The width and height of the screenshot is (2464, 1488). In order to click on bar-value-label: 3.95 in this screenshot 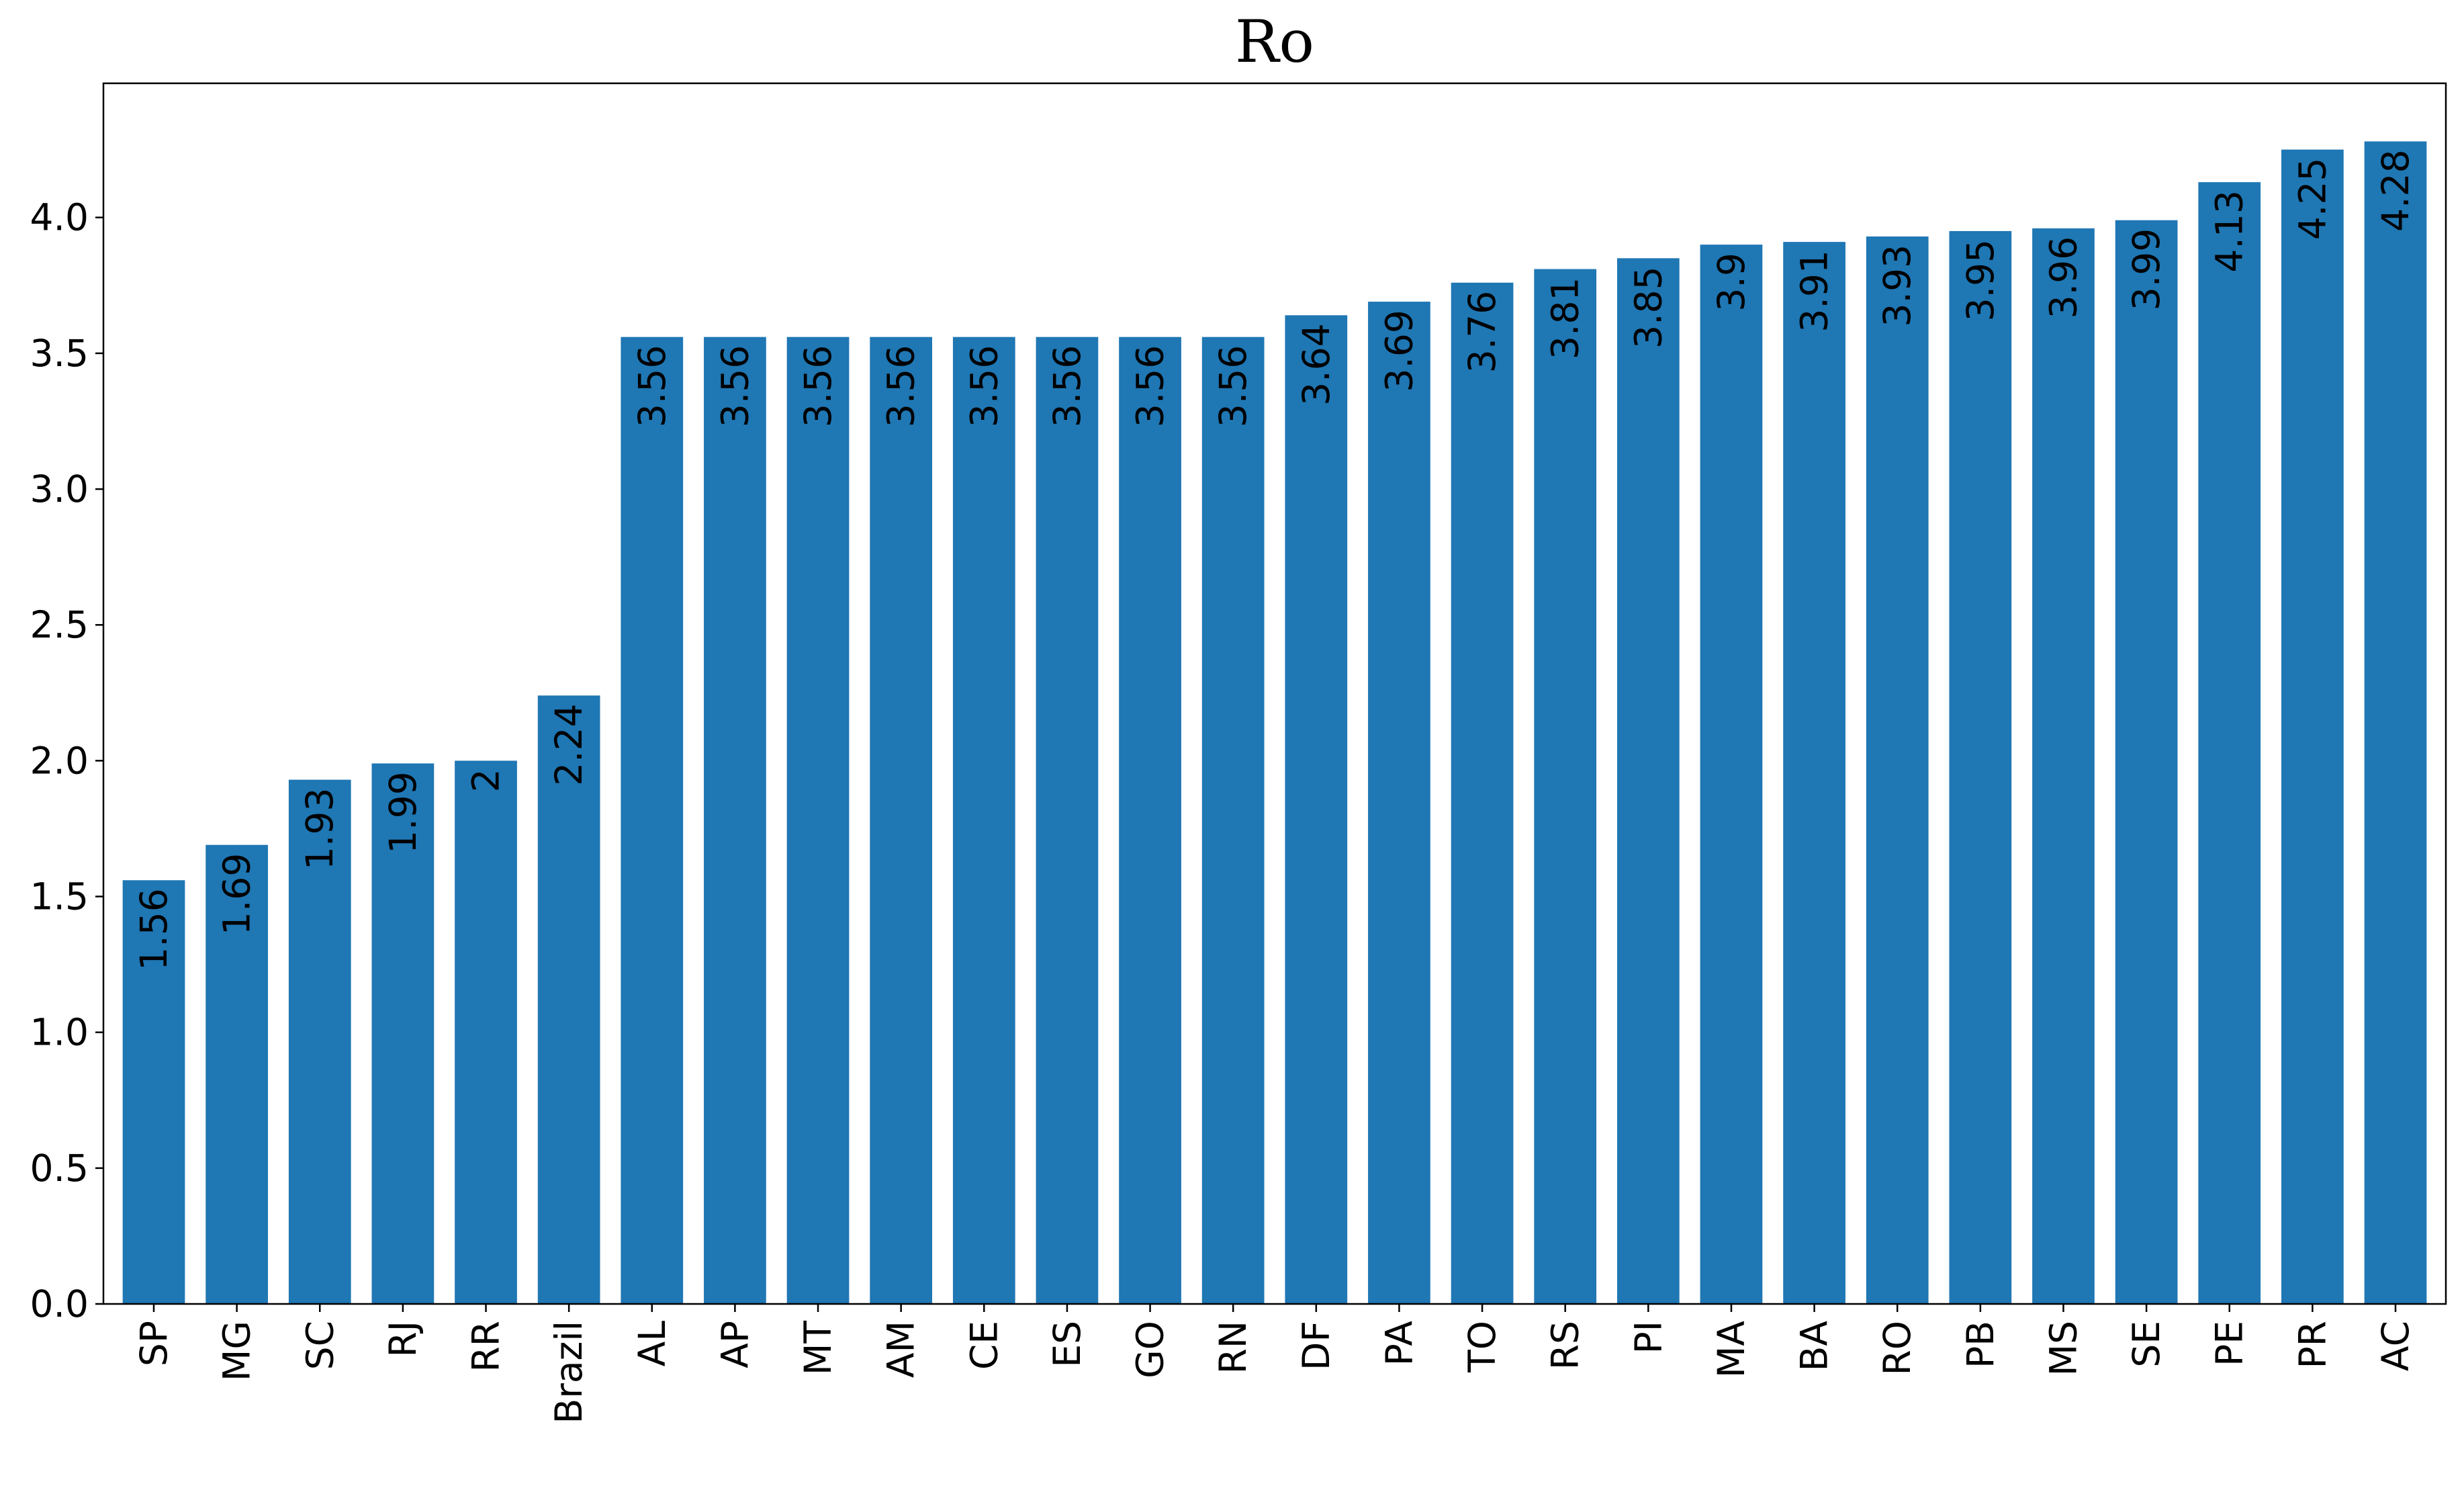, I will do `click(1981, 280)`.